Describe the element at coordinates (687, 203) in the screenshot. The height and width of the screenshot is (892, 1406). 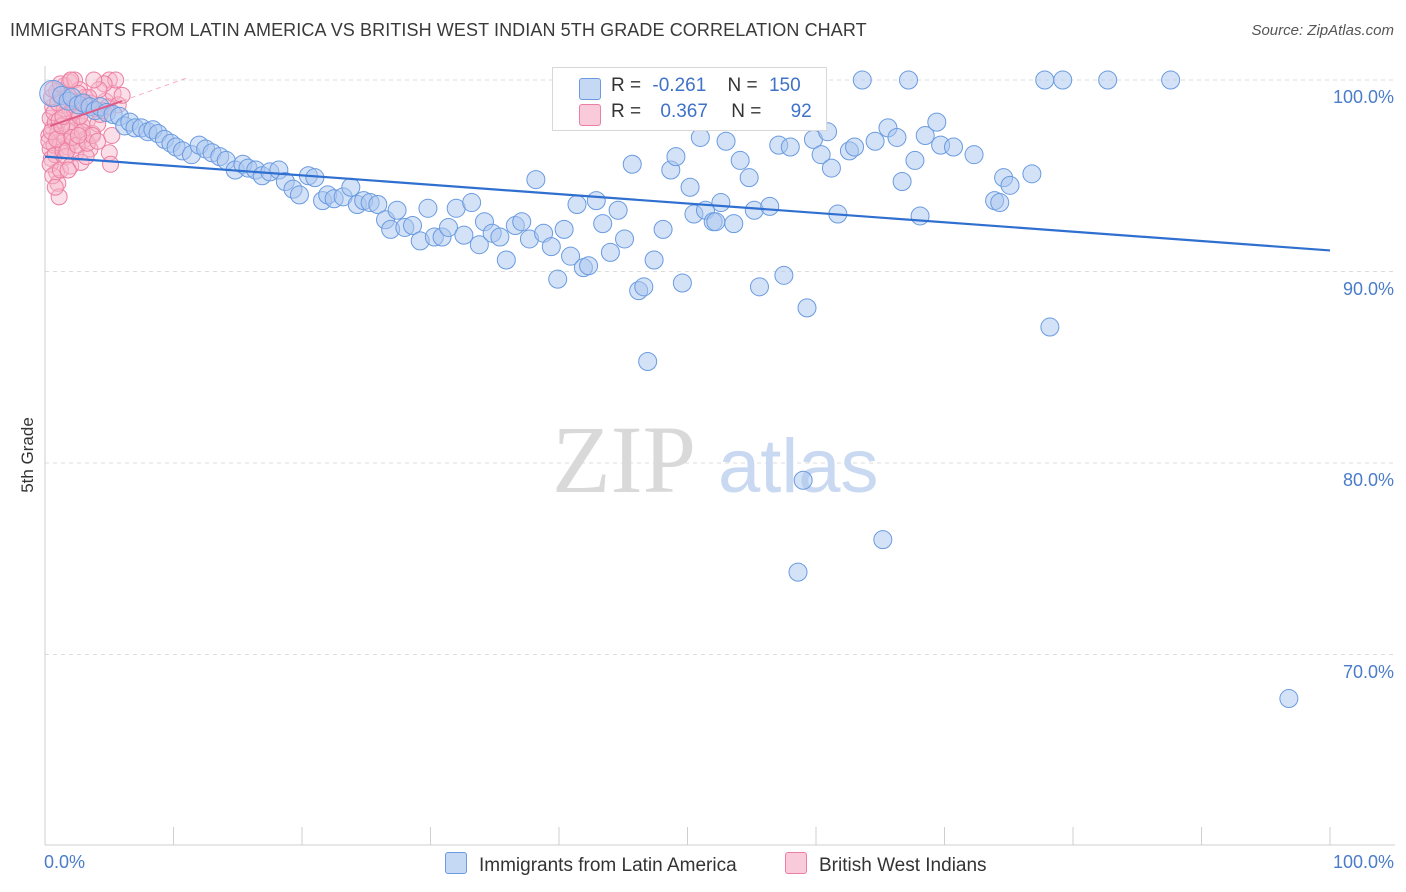
I see `trendline-latin-america` at that location.